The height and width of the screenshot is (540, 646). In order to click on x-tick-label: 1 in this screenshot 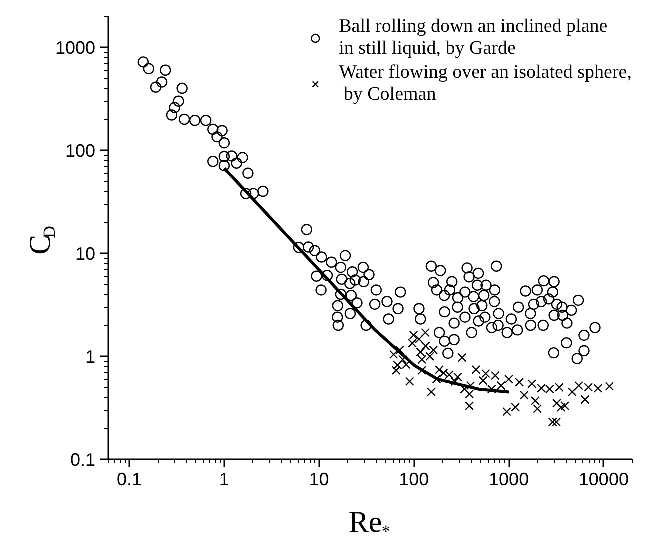, I will do `click(224, 480)`.